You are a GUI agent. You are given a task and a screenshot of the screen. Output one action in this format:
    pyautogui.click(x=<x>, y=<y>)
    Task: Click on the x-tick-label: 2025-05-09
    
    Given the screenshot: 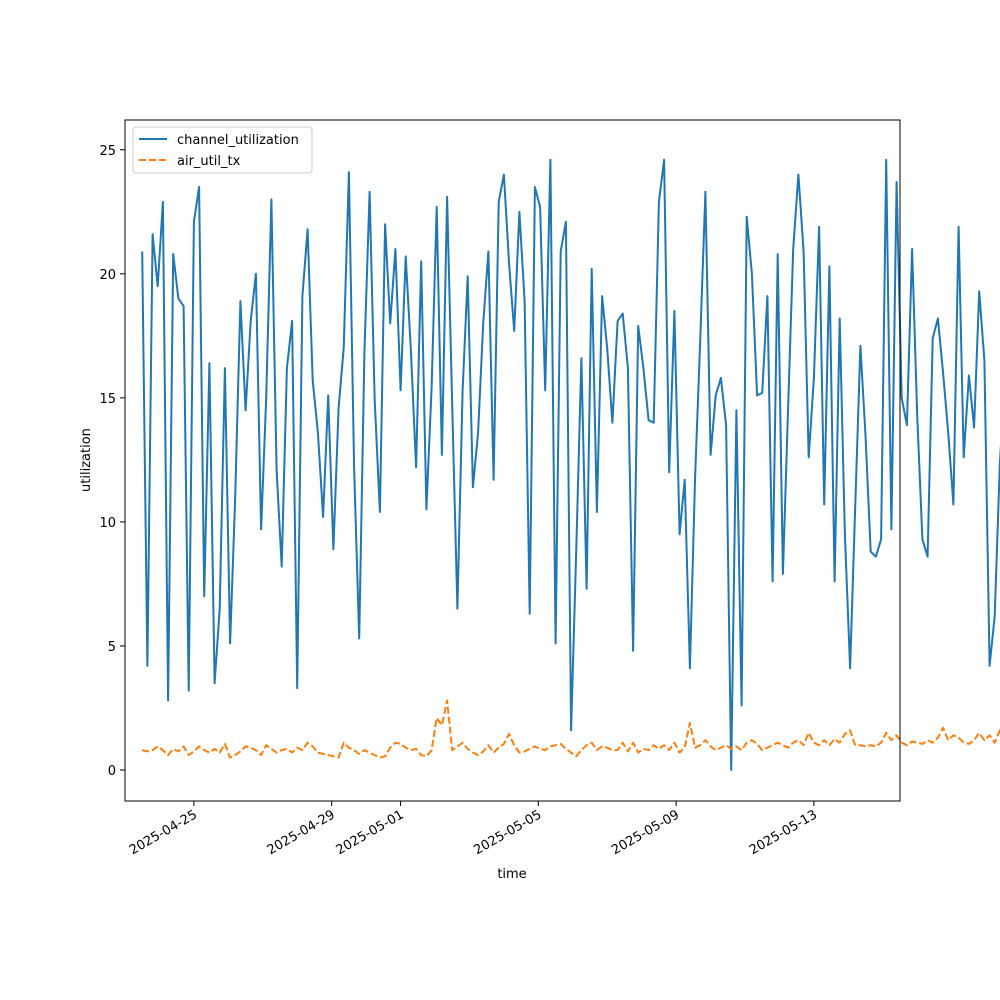 What is the action you would take?
    pyautogui.click(x=645, y=832)
    